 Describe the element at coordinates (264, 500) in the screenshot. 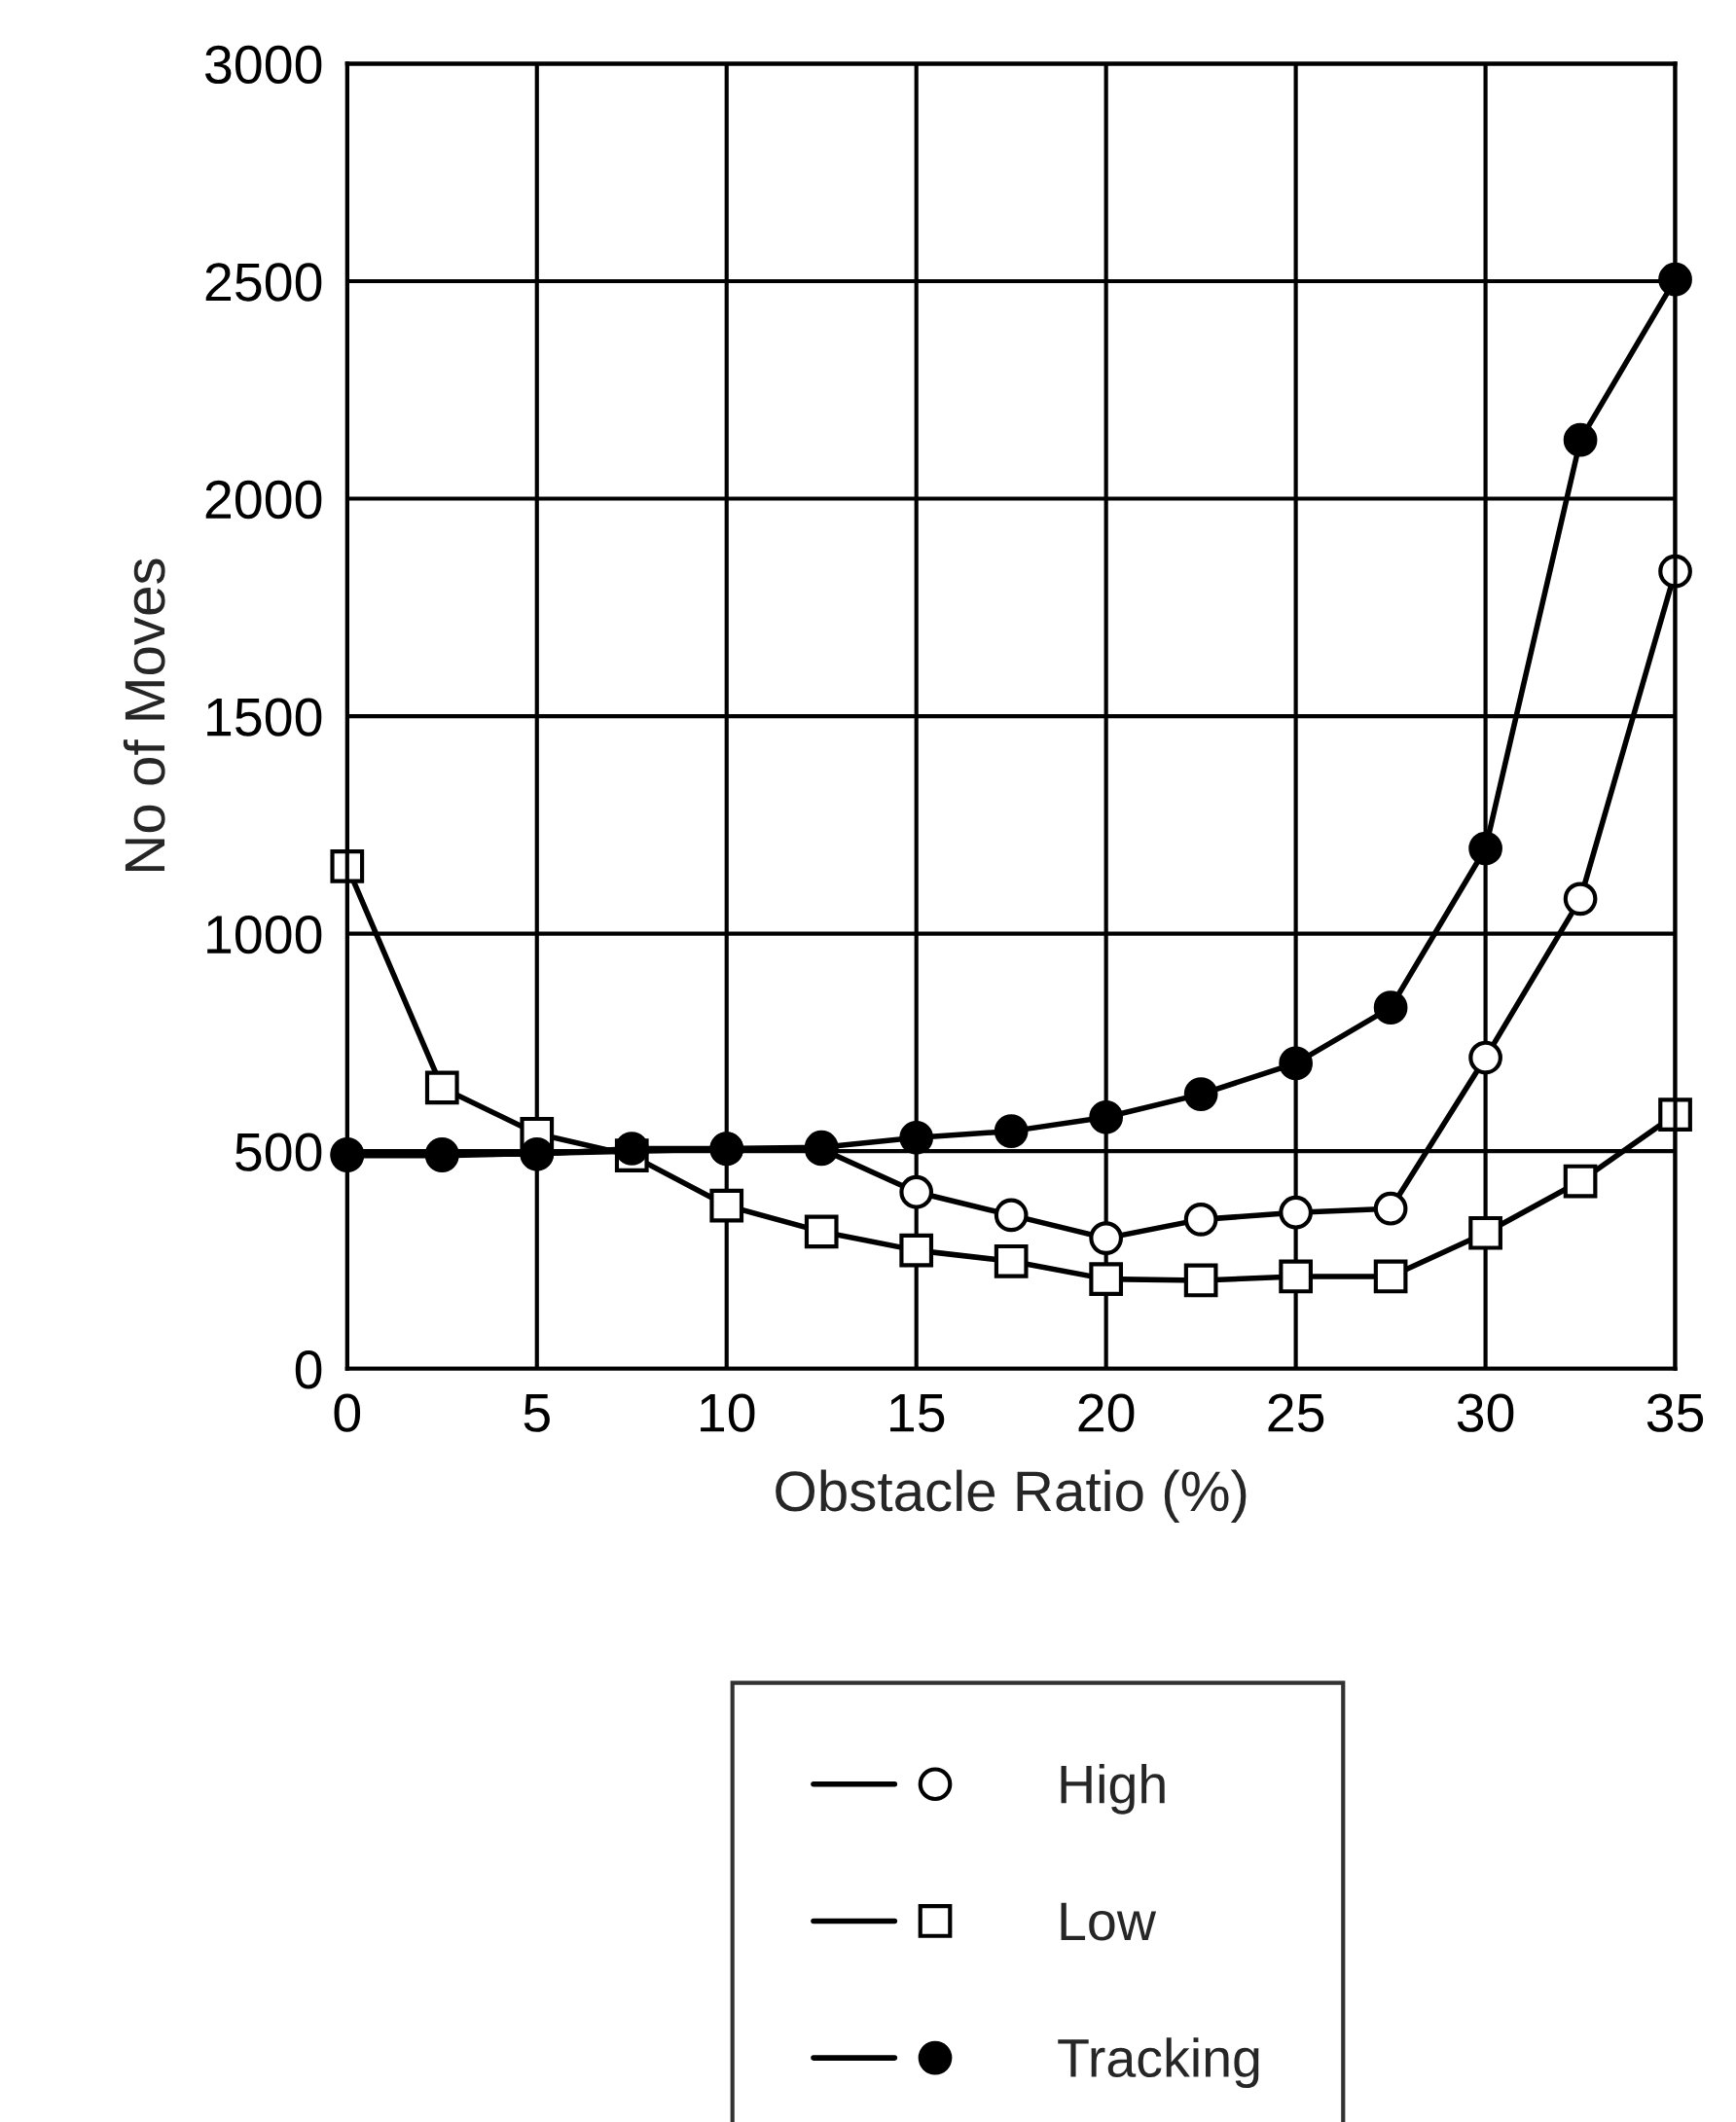

I see `y-tick-label: 2000` at that location.